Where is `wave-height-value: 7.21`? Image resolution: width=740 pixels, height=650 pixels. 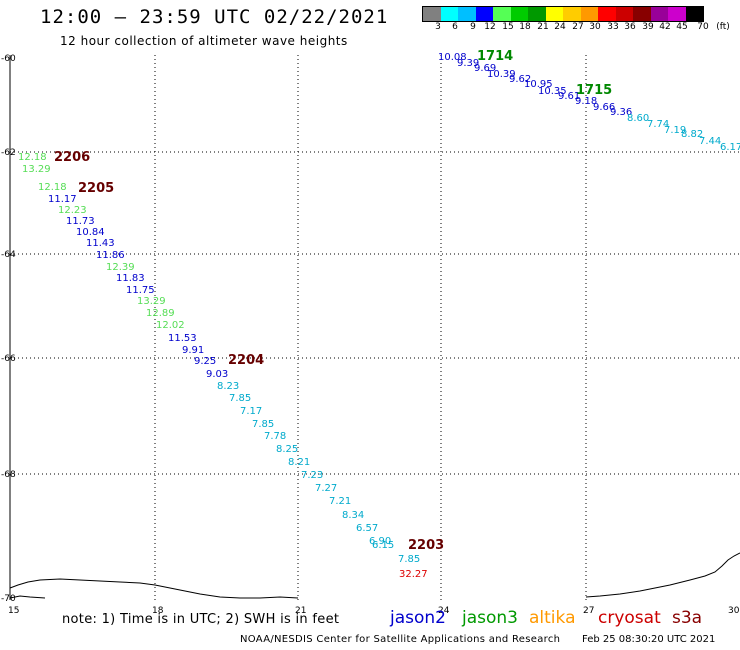
wave-height-value: 7.21 is located at coordinates (340, 501).